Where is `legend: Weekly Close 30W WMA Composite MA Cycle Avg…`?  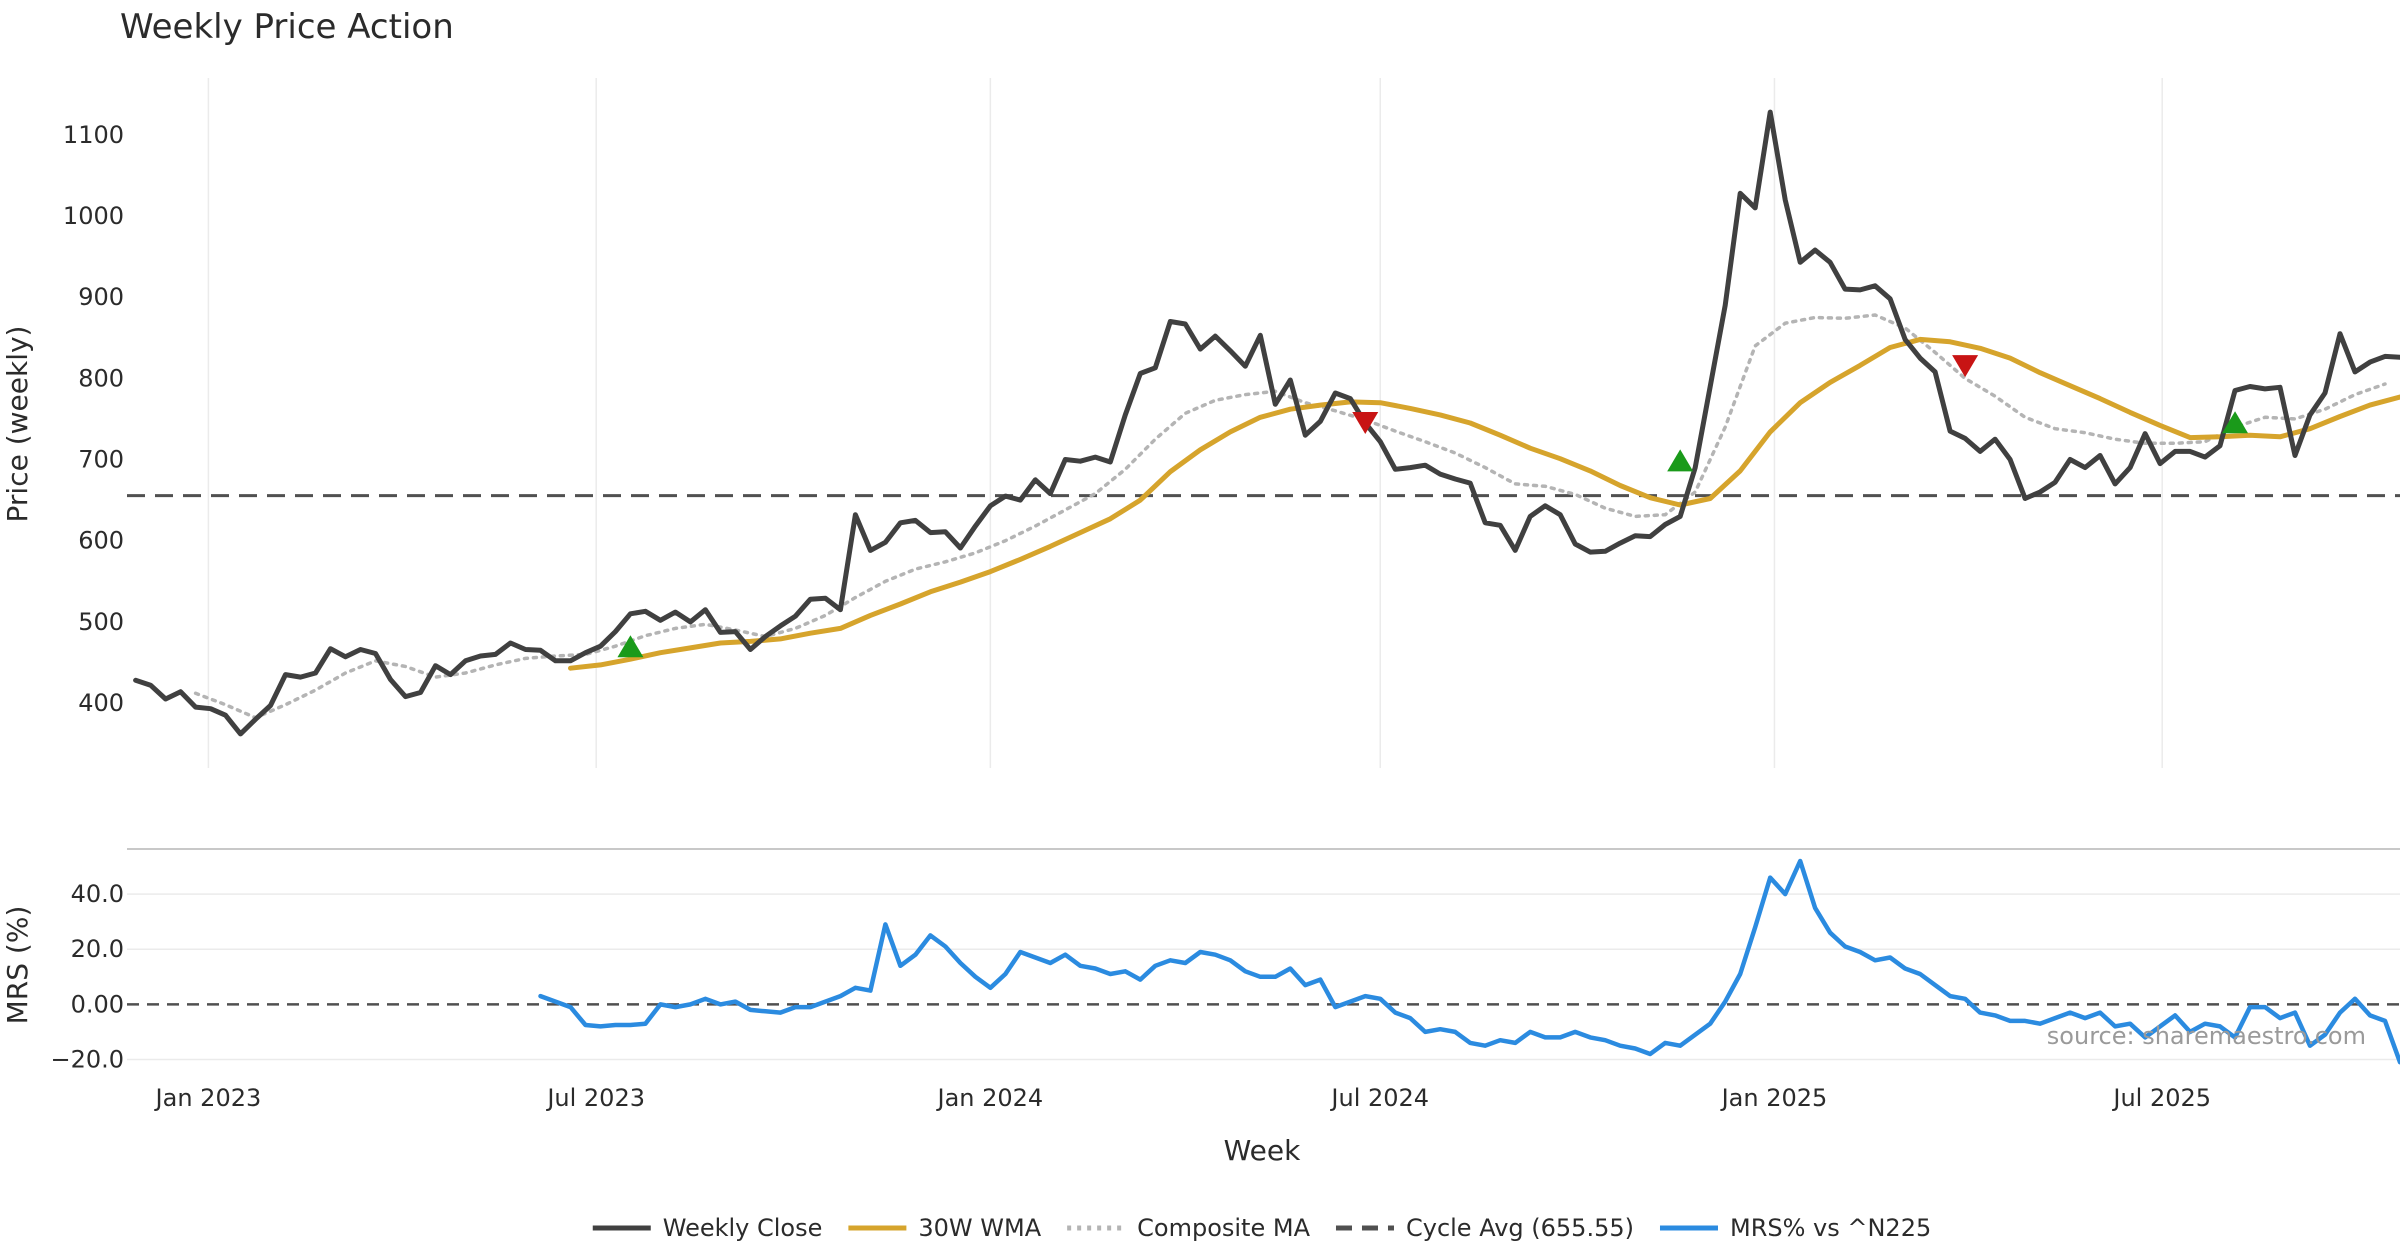
legend: Weekly Close 30W WMA Composite MA Cycle Avg… is located at coordinates (1261, 1228).